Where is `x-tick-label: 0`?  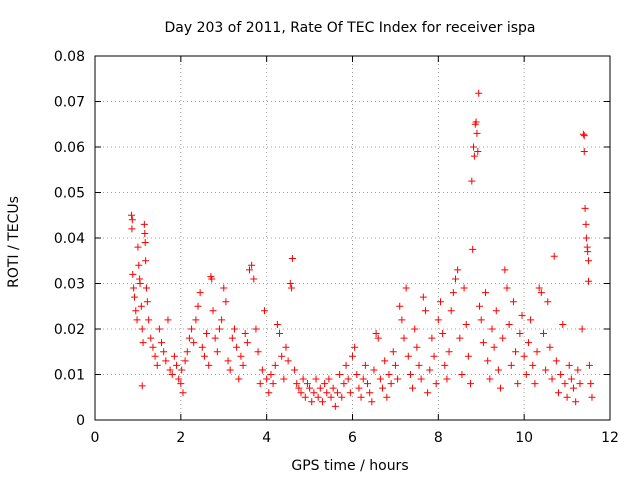 x-tick-label: 0 is located at coordinates (95, 438).